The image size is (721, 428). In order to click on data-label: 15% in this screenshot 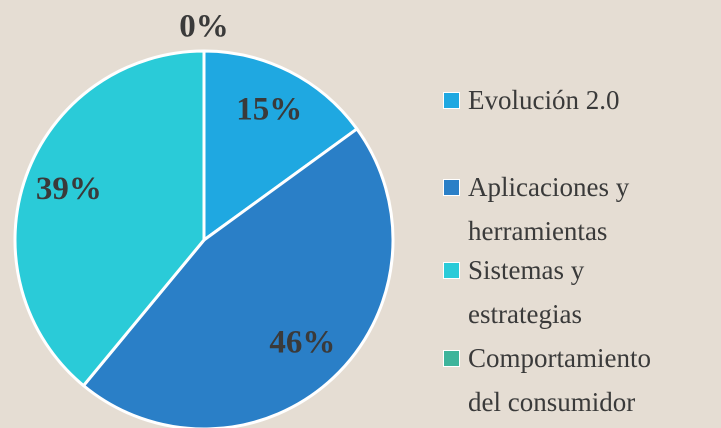, I will do `click(269, 110)`.